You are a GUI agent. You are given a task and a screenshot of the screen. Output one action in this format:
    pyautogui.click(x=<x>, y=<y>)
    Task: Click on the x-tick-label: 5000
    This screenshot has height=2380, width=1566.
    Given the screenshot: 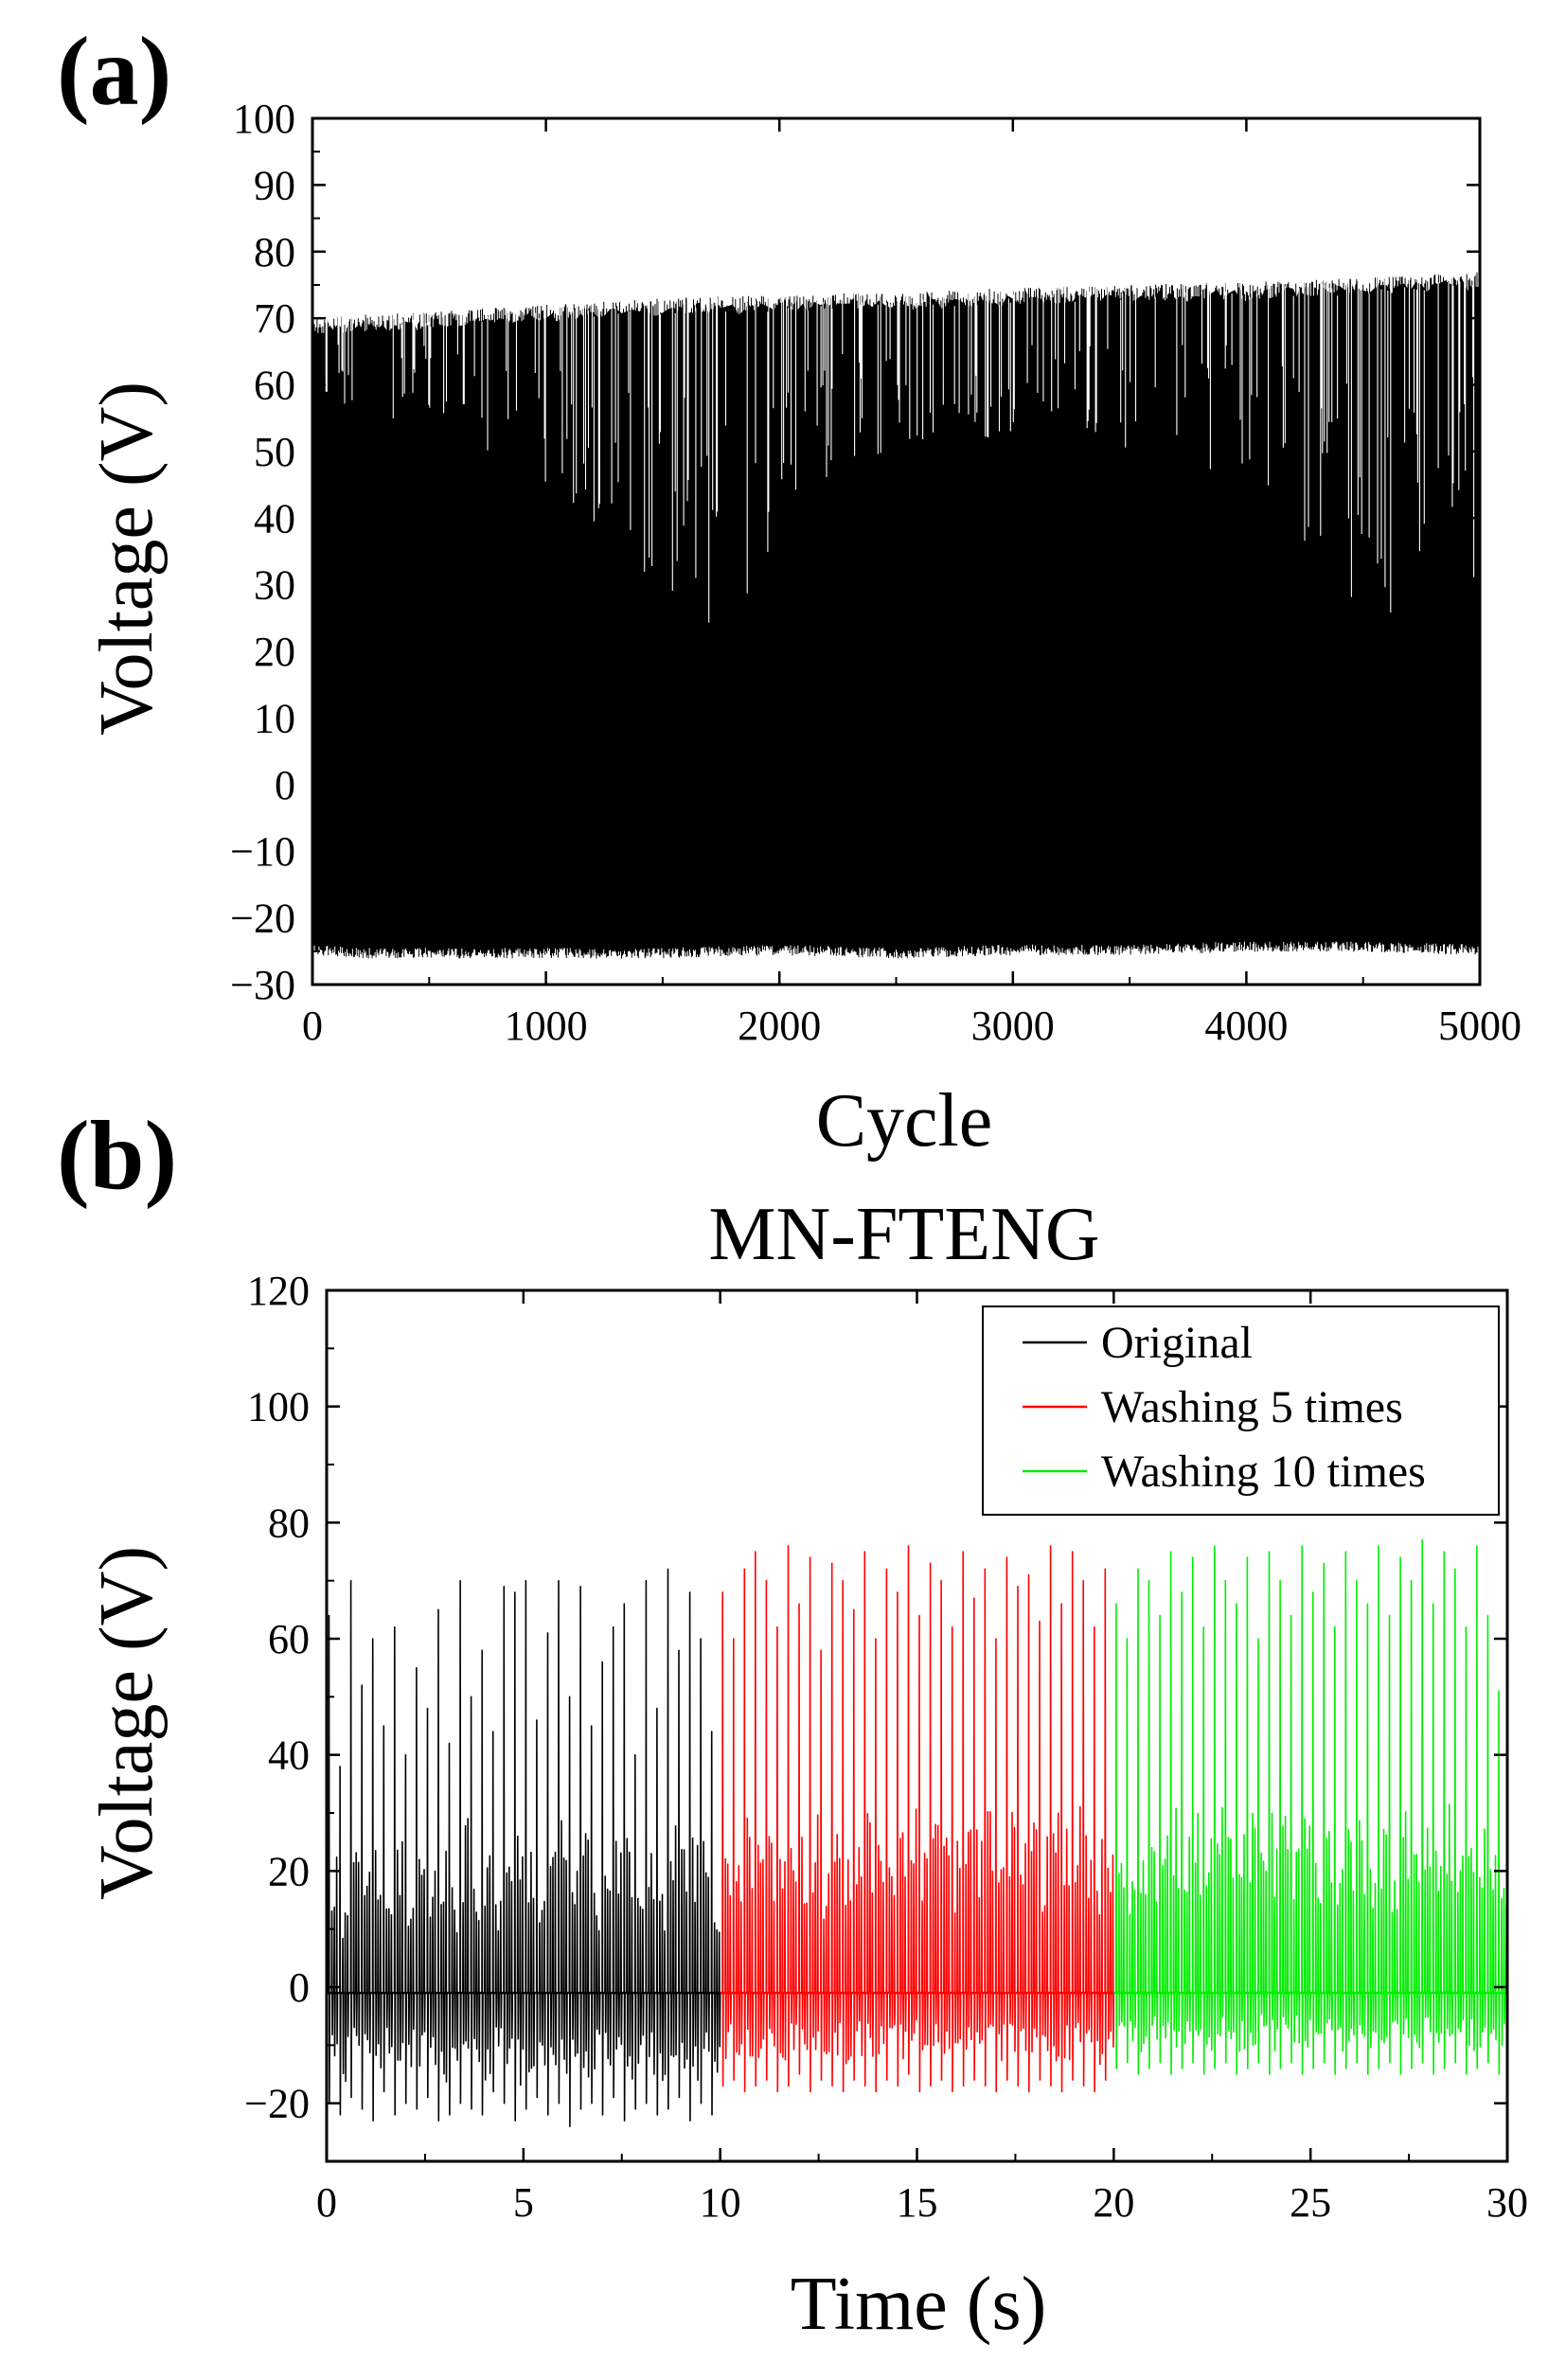 What is the action you would take?
    pyautogui.click(x=1480, y=1026)
    